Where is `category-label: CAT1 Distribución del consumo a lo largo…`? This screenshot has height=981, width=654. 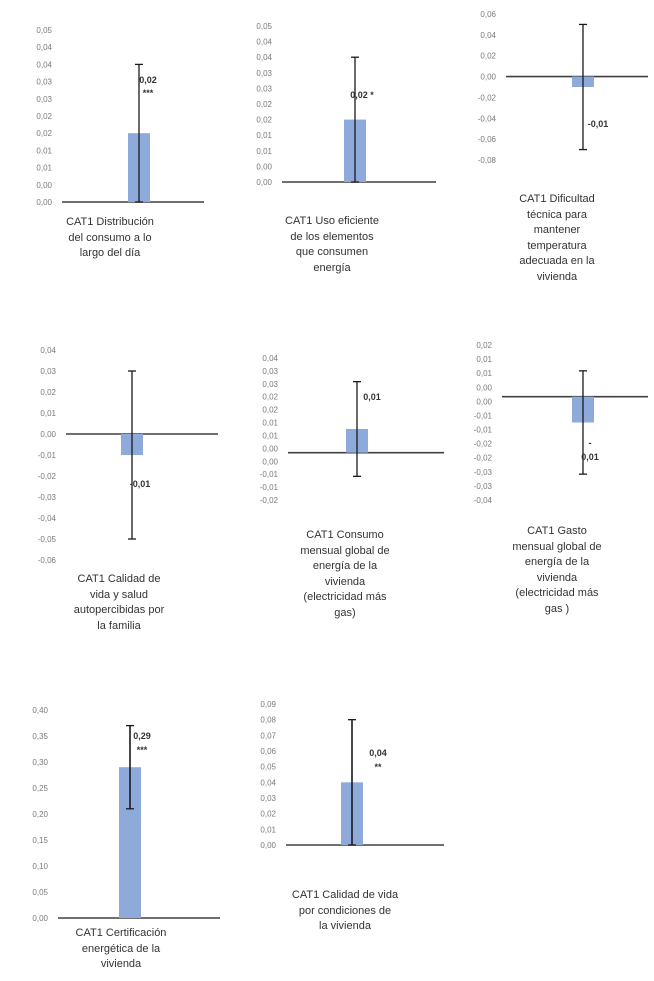
category-label: CAT1 Distribución del consumo a lo largo… is located at coordinates (110, 238).